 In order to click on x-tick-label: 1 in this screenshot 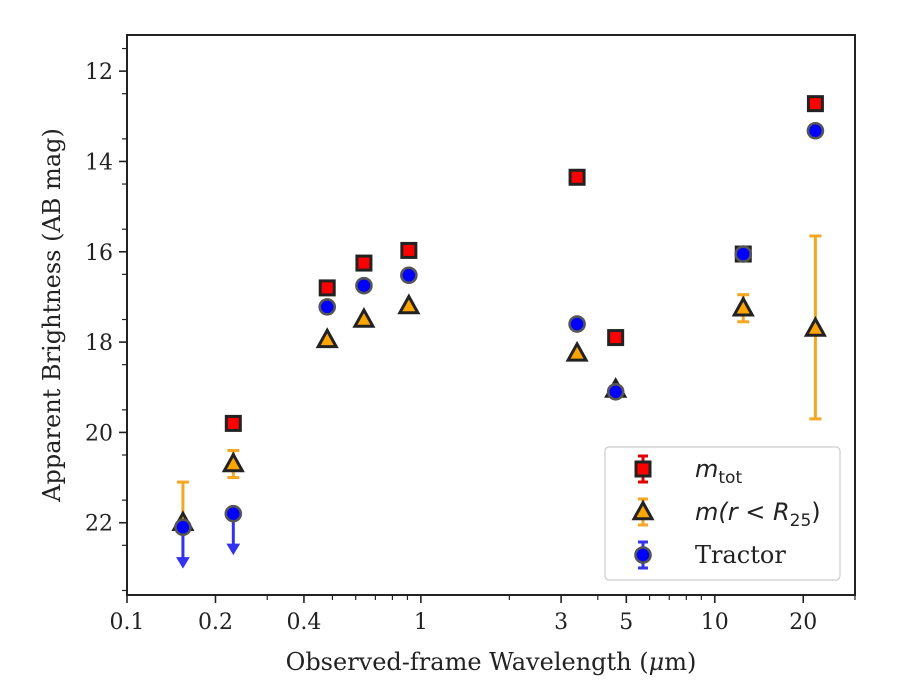, I will do `click(421, 622)`.